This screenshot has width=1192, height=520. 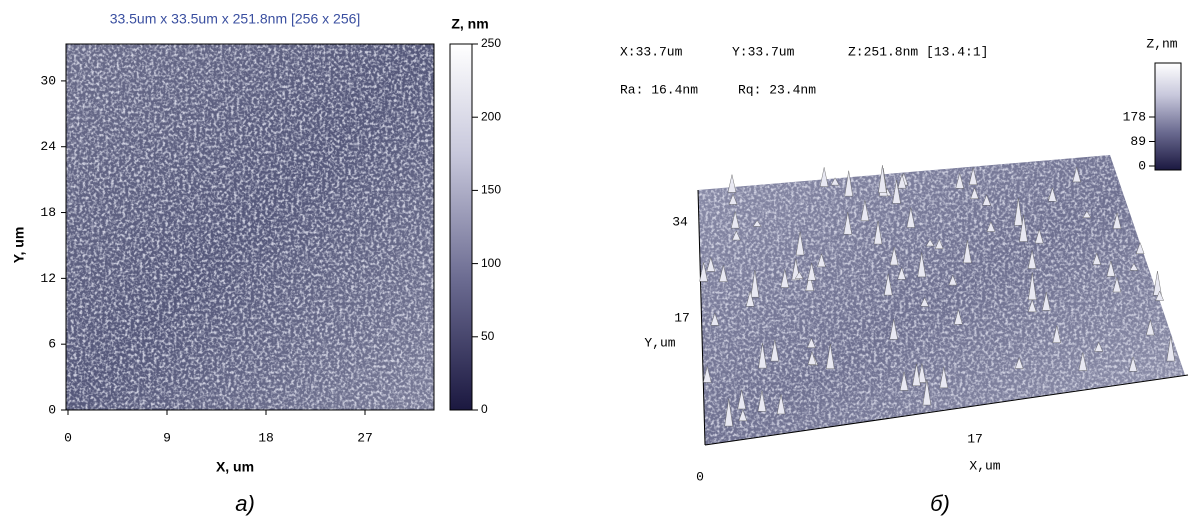 What do you see at coordinates (48, 80) in the screenshot?
I see `y-tick-label: 30` at bounding box center [48, 80].